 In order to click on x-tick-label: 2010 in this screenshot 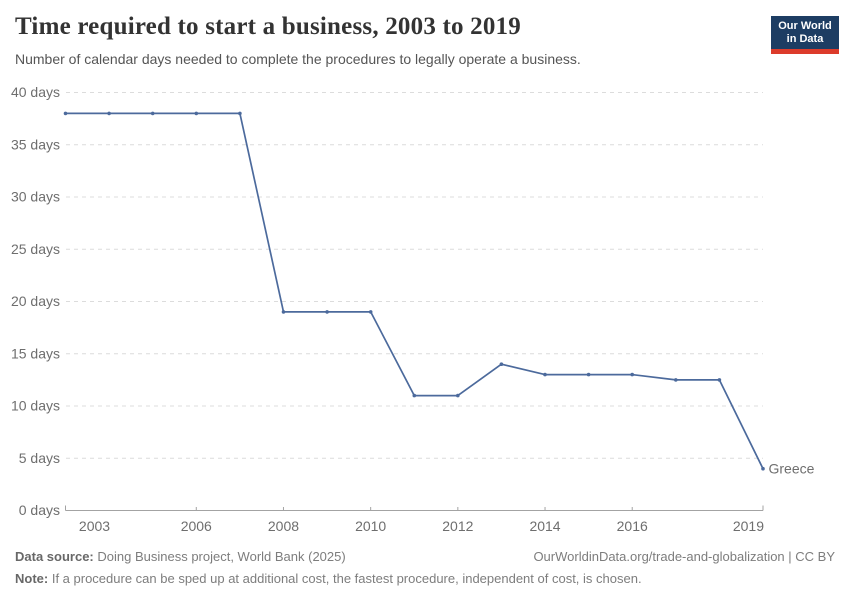, I will do `click(370, 526)`.